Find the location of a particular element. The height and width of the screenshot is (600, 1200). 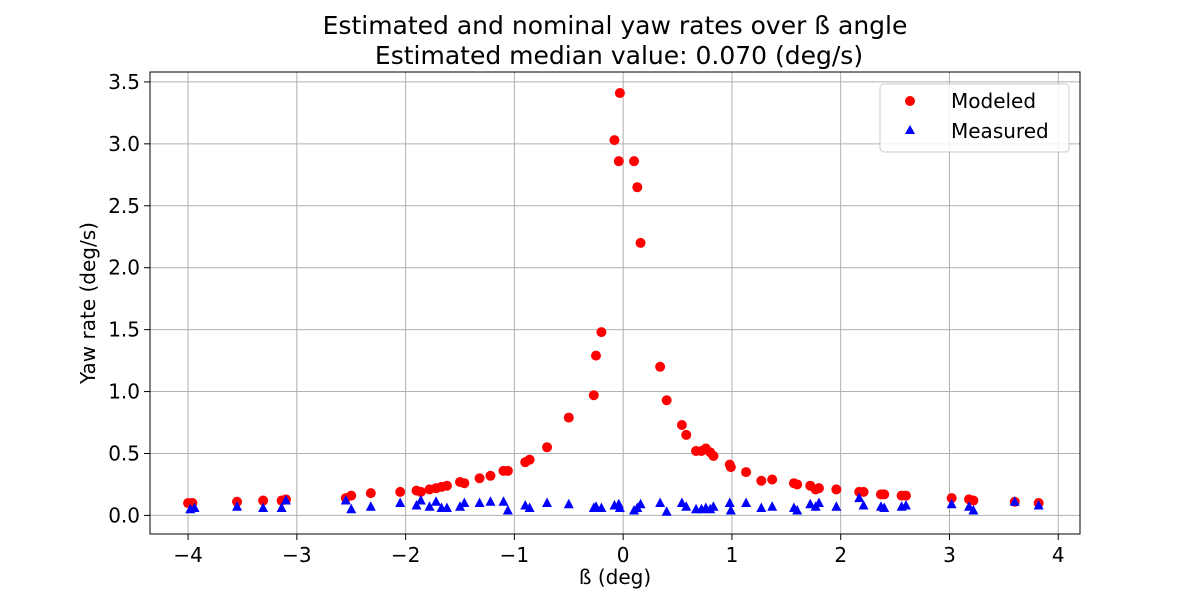

x-tick-label: −4 is located at coordinates (187, 555).